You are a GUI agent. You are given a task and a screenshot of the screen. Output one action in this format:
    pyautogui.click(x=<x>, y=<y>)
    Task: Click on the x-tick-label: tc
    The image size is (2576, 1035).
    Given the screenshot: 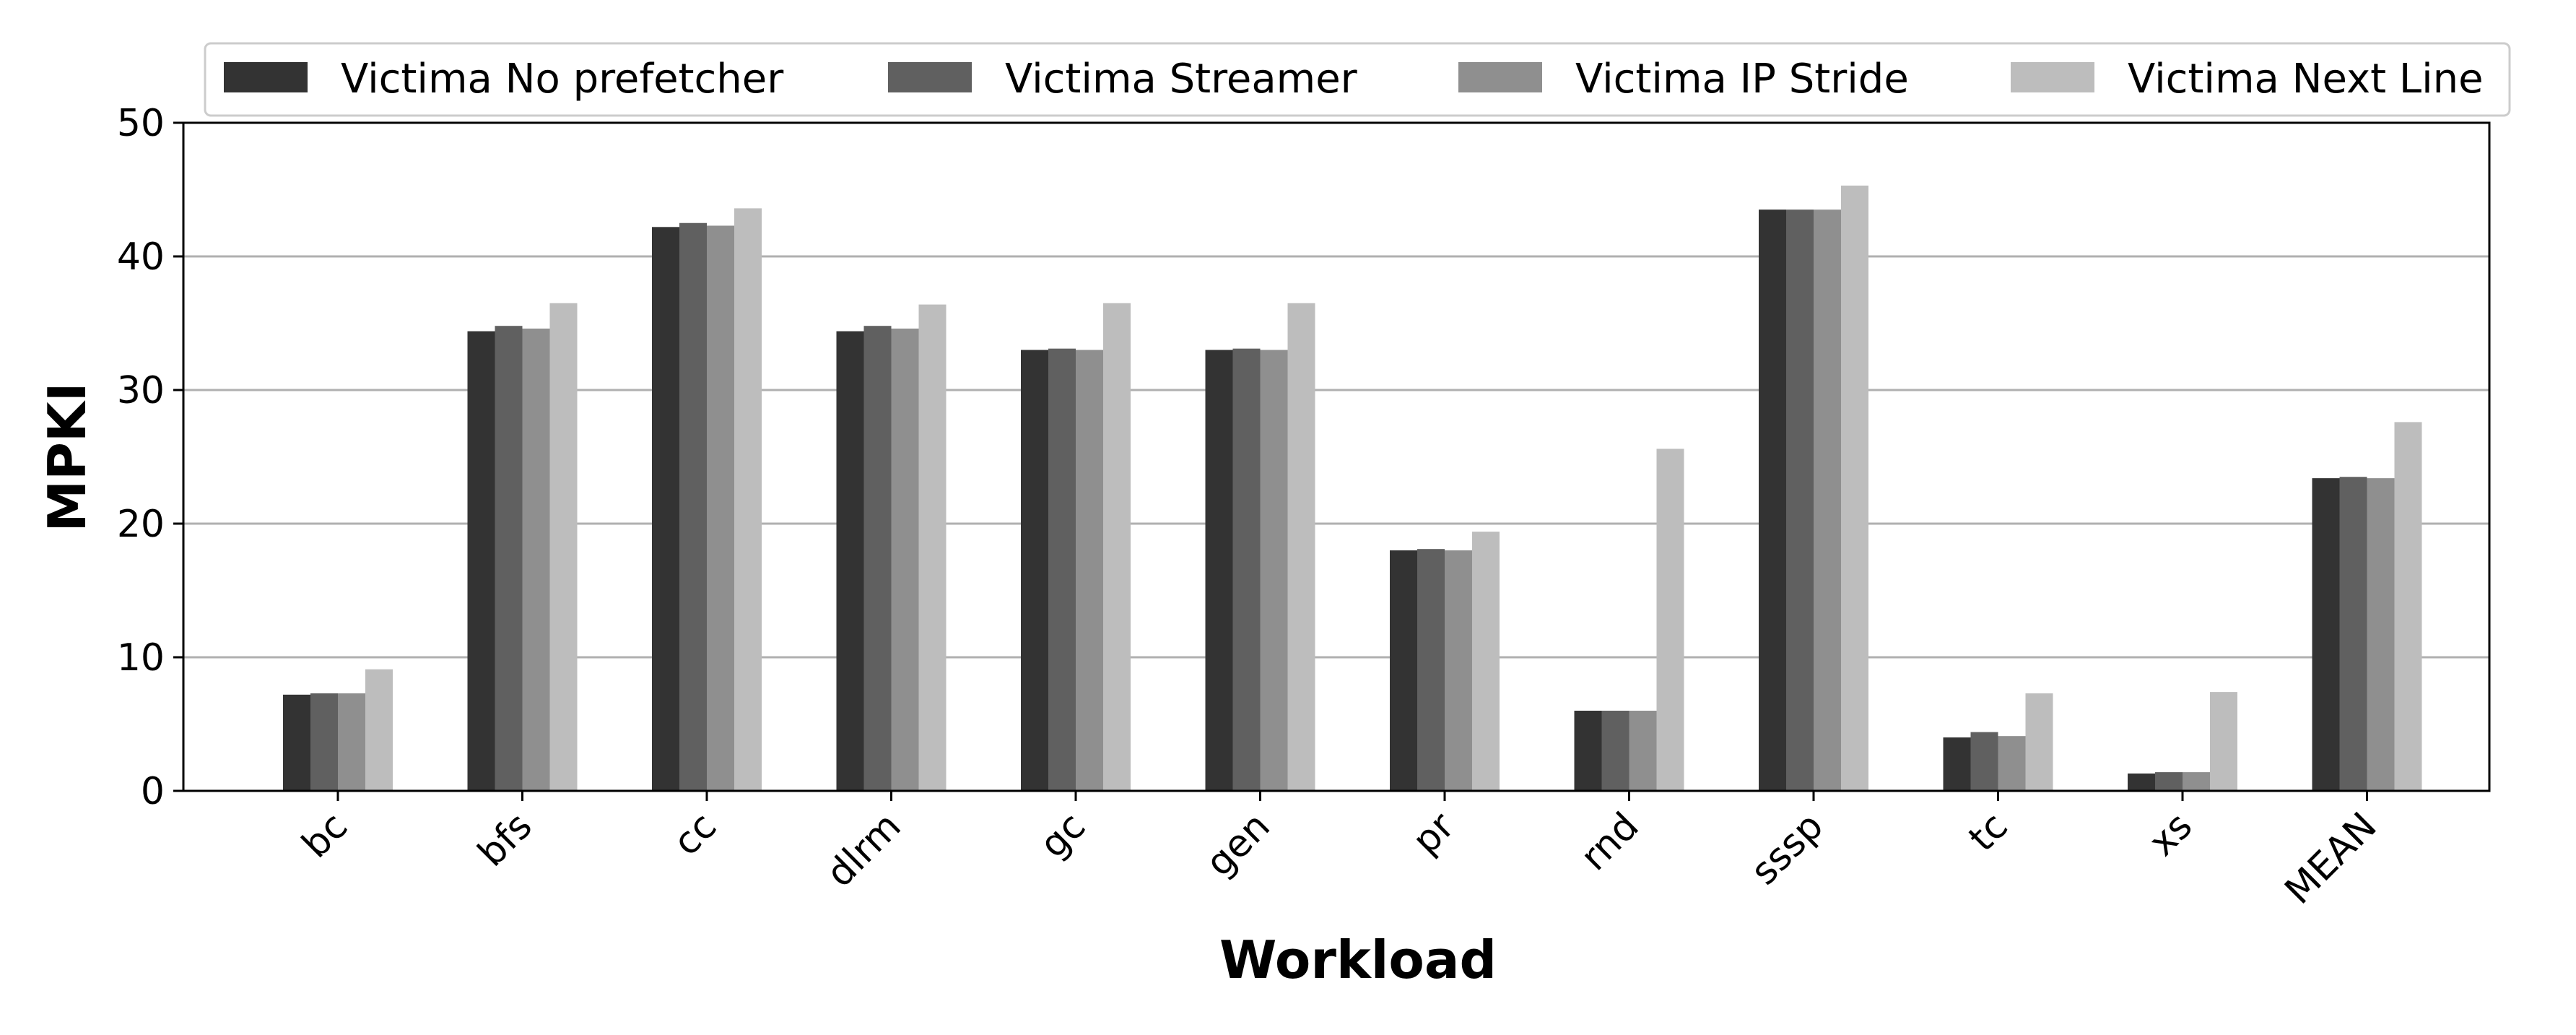 What is the action you would take?
    pyautogui.click(x=1988, y=832)
    